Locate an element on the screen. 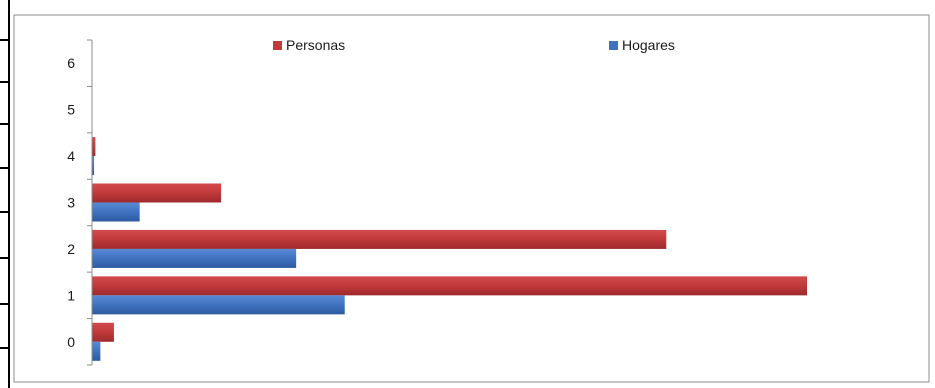  y-tick-label-1: 1 is located at coordinates (71, 295).